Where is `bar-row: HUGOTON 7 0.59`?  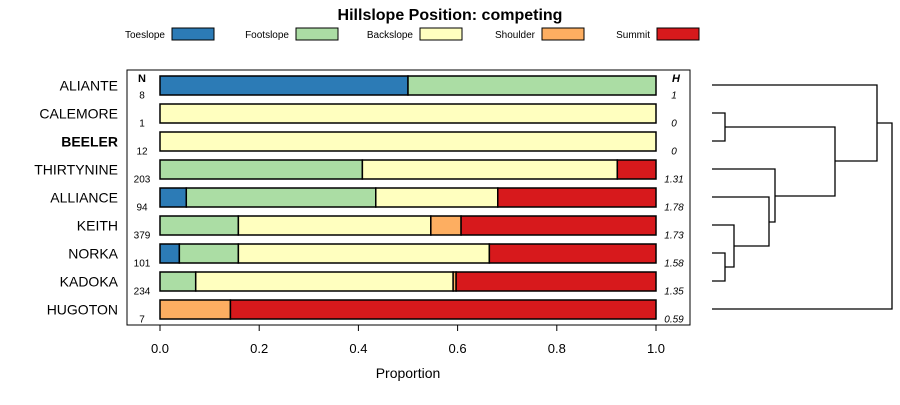
bar-row: HUGOTON 7 0.59 is located at coordinates (365, 312).